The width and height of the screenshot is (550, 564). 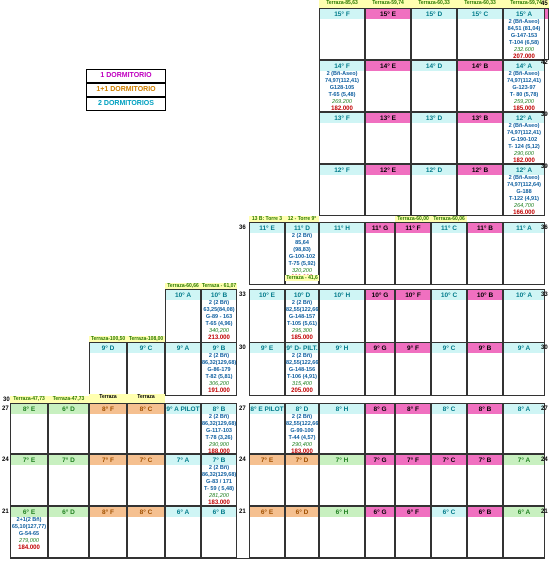 I want to click on unit-15E: 15° E, so click(x=388, y=34).